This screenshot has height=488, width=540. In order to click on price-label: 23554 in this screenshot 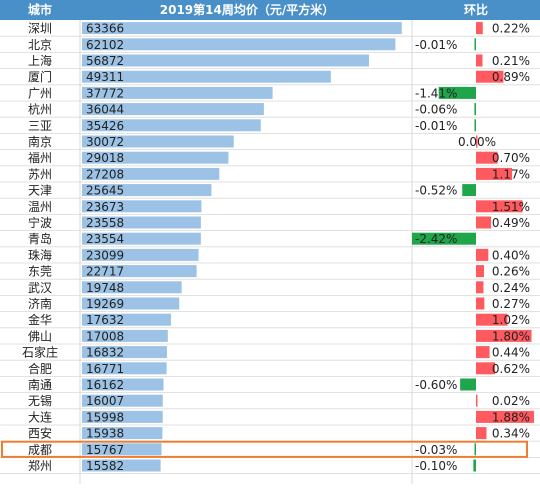, I will do `click(105, 239)`.